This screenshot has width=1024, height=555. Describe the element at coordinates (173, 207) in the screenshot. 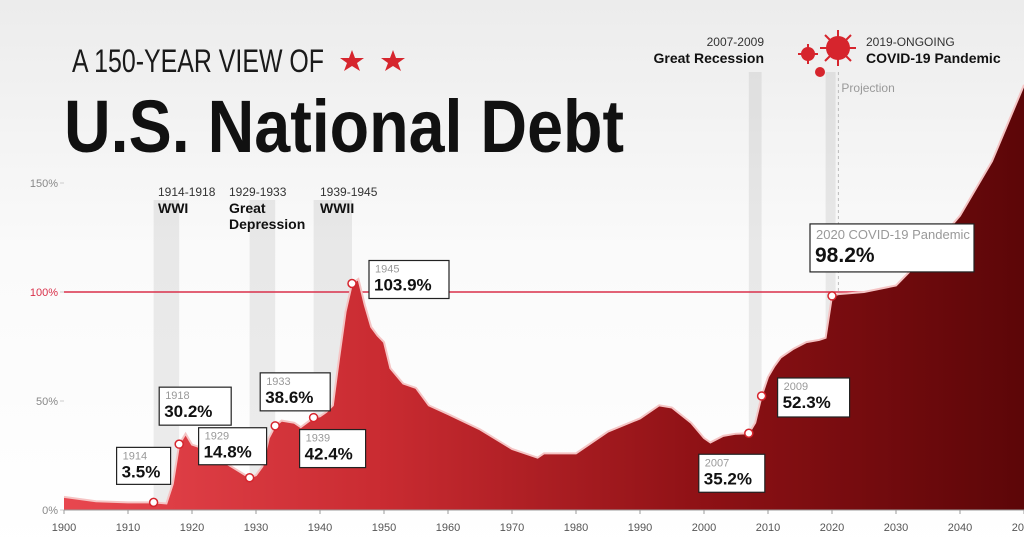

I see `event-name: WWI` at that location.